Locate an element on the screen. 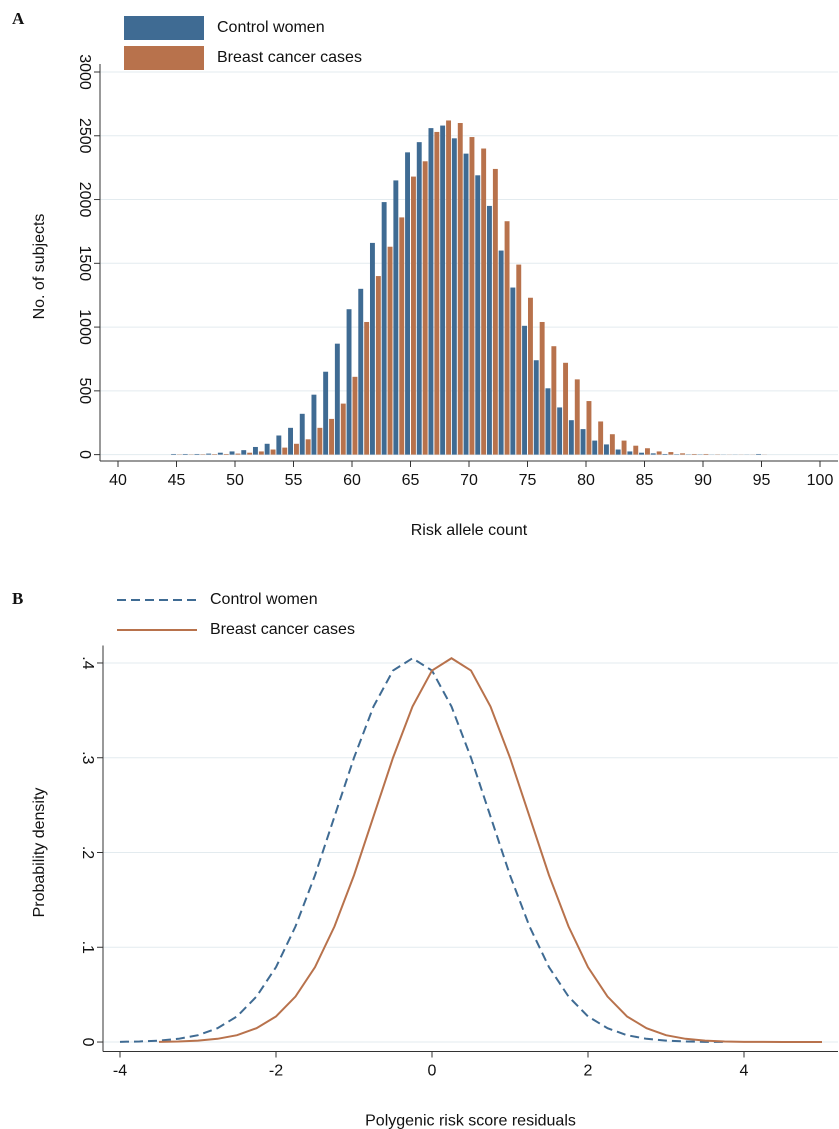 The height and width of the screenshot is (1129, 839). legend-label: Control women is located at coordinates (264, 599).